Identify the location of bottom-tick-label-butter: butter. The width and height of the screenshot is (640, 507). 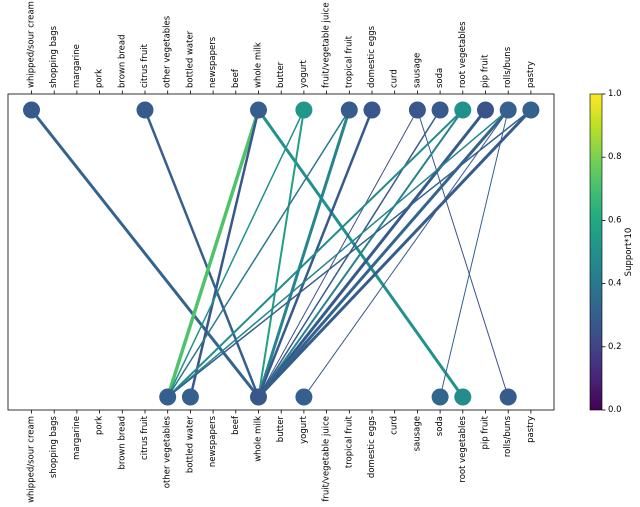
(281, 429).